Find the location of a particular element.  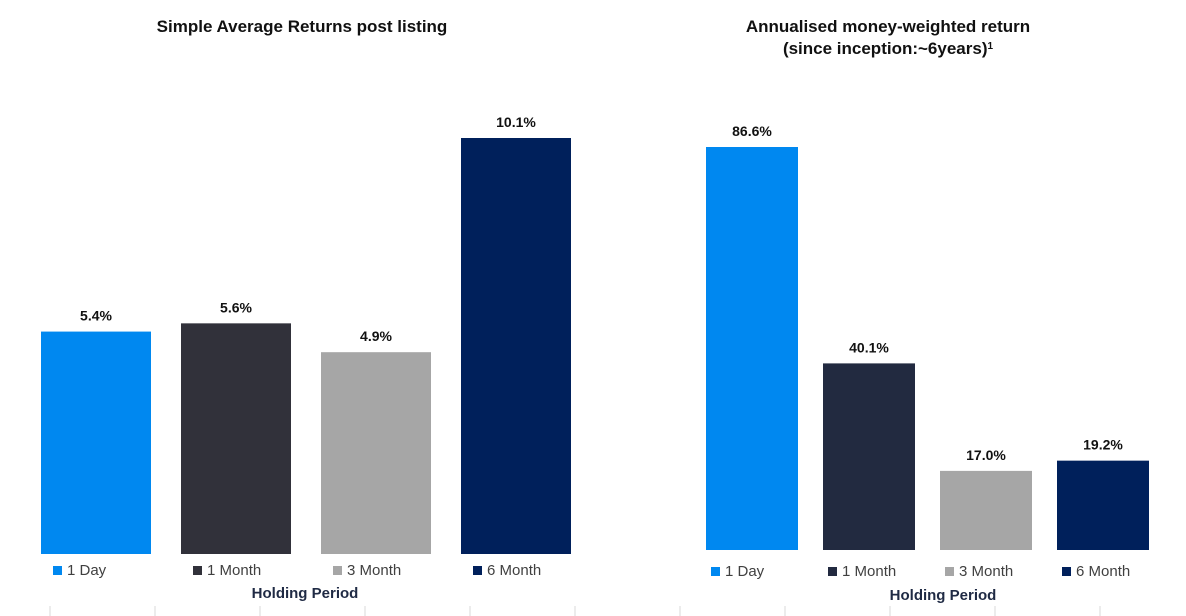

data-label-2: 17.0% is located at coordinates (986, 455).